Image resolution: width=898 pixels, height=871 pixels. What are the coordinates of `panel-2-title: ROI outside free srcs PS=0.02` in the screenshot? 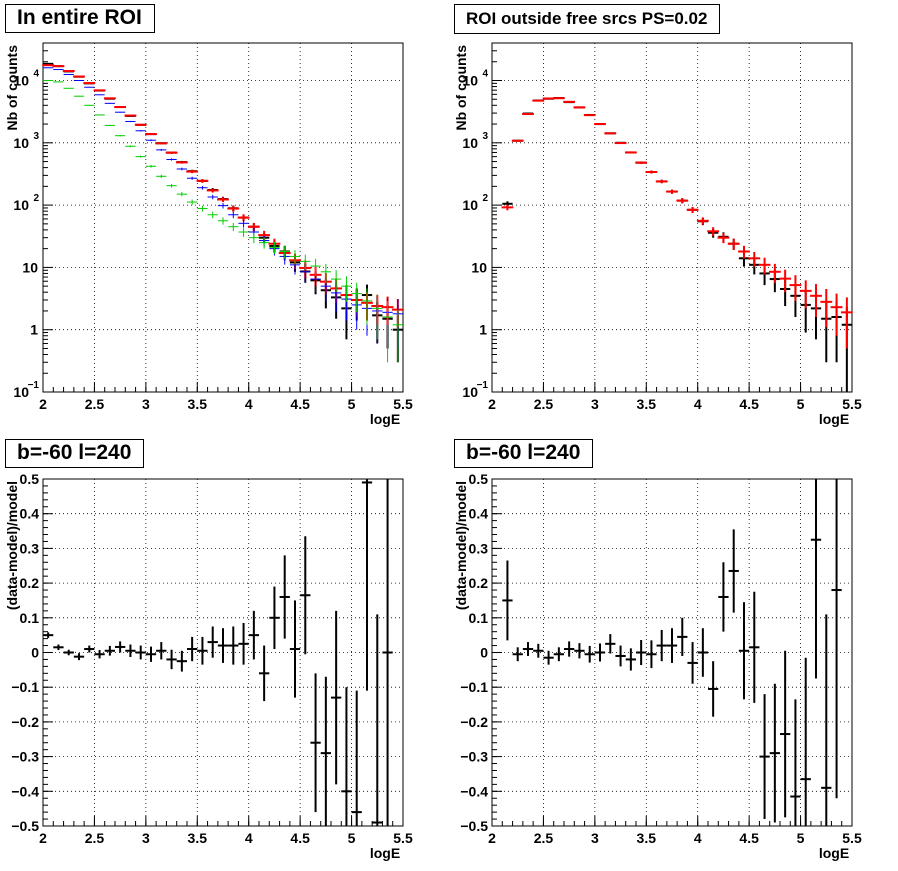 It's located at (587, 19).